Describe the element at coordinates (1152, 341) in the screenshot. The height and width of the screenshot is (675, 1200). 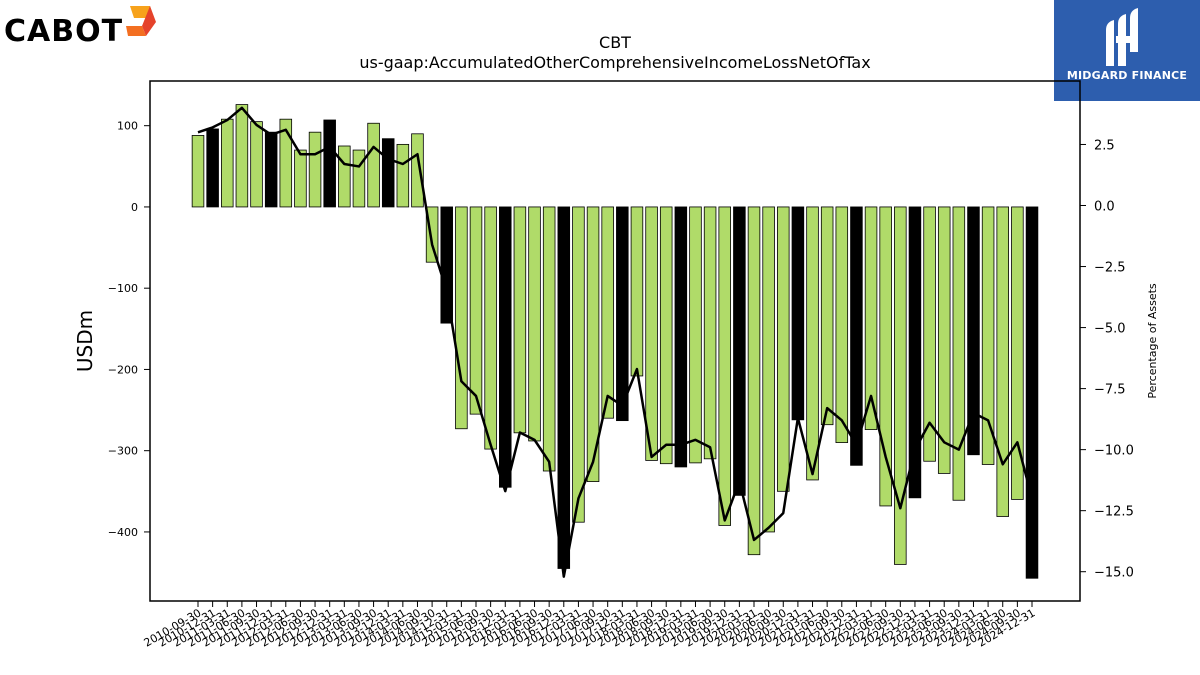
I see `y2-axis-label: Percentage of Assets` at that location.